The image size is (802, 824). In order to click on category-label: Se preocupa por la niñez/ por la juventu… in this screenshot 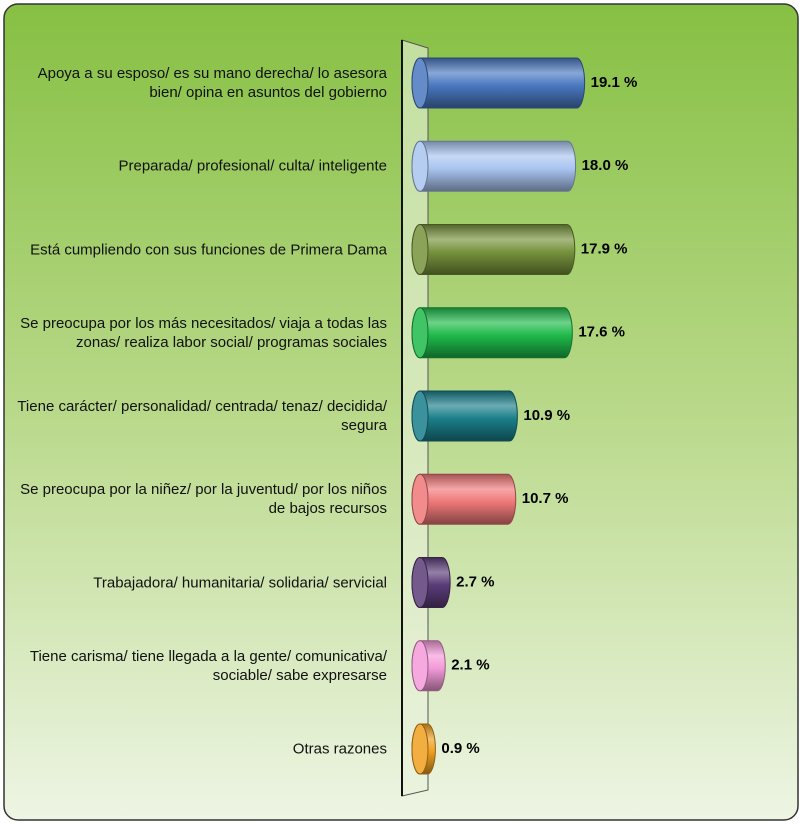, I will do `click(203, 499)`.